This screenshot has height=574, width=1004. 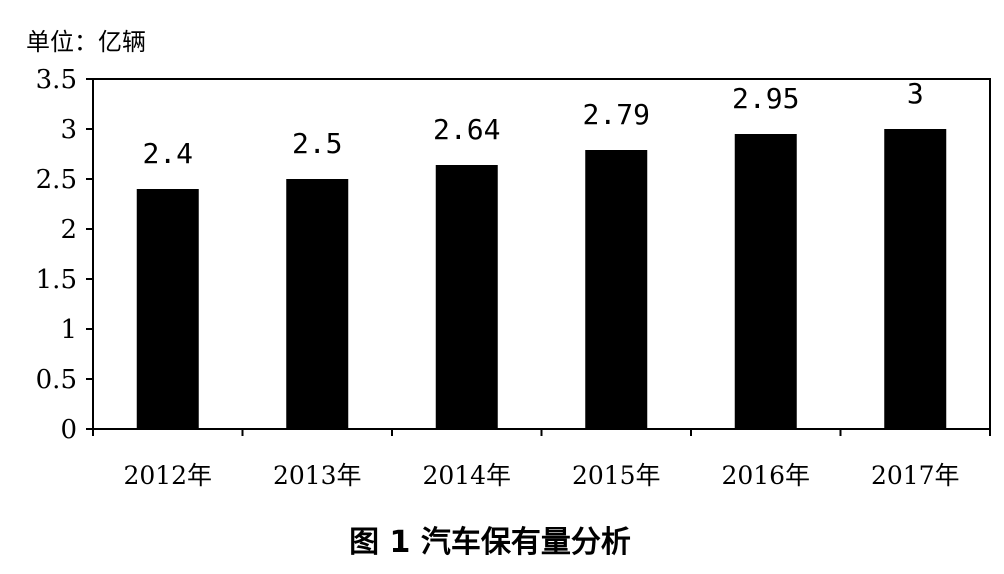 What do you see at coordinates (765, 475) in the screenshot?
I see `x-category-label: 2016年` at bounding box center [765, 475].